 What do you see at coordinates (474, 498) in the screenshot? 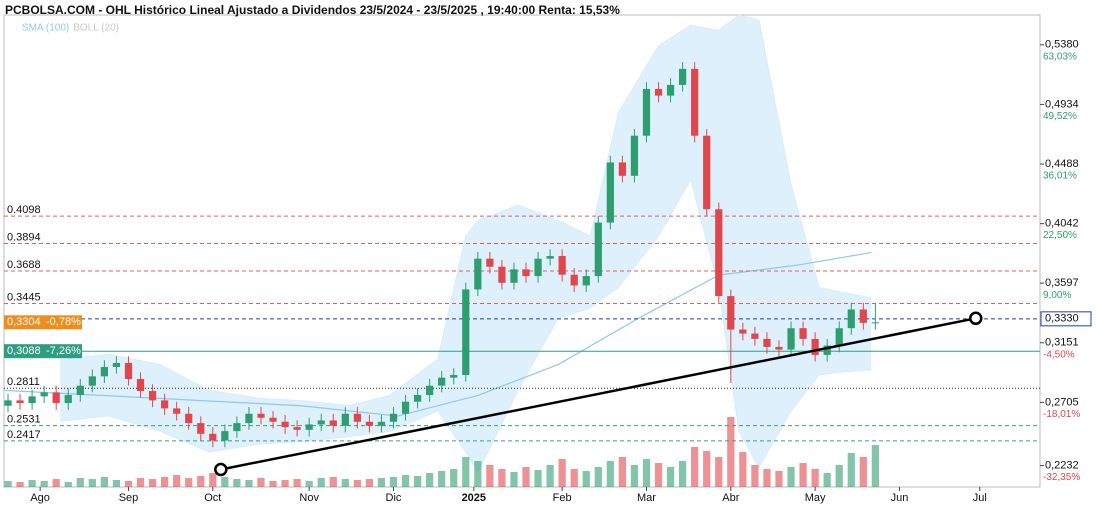
I see `x-tick-label: 2025` at bounding box center [474, 498].